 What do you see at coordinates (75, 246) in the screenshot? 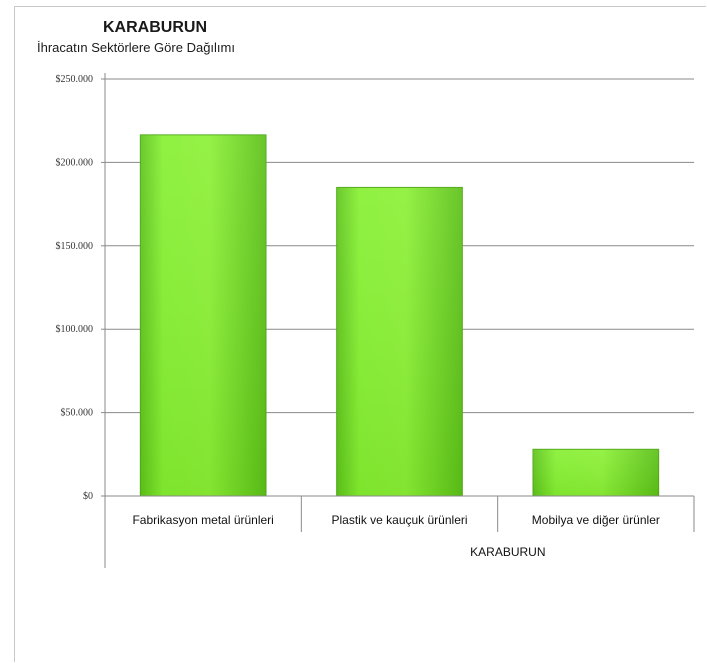
I see `y-tick-label: $150.000` at bounding box center [75, 246].